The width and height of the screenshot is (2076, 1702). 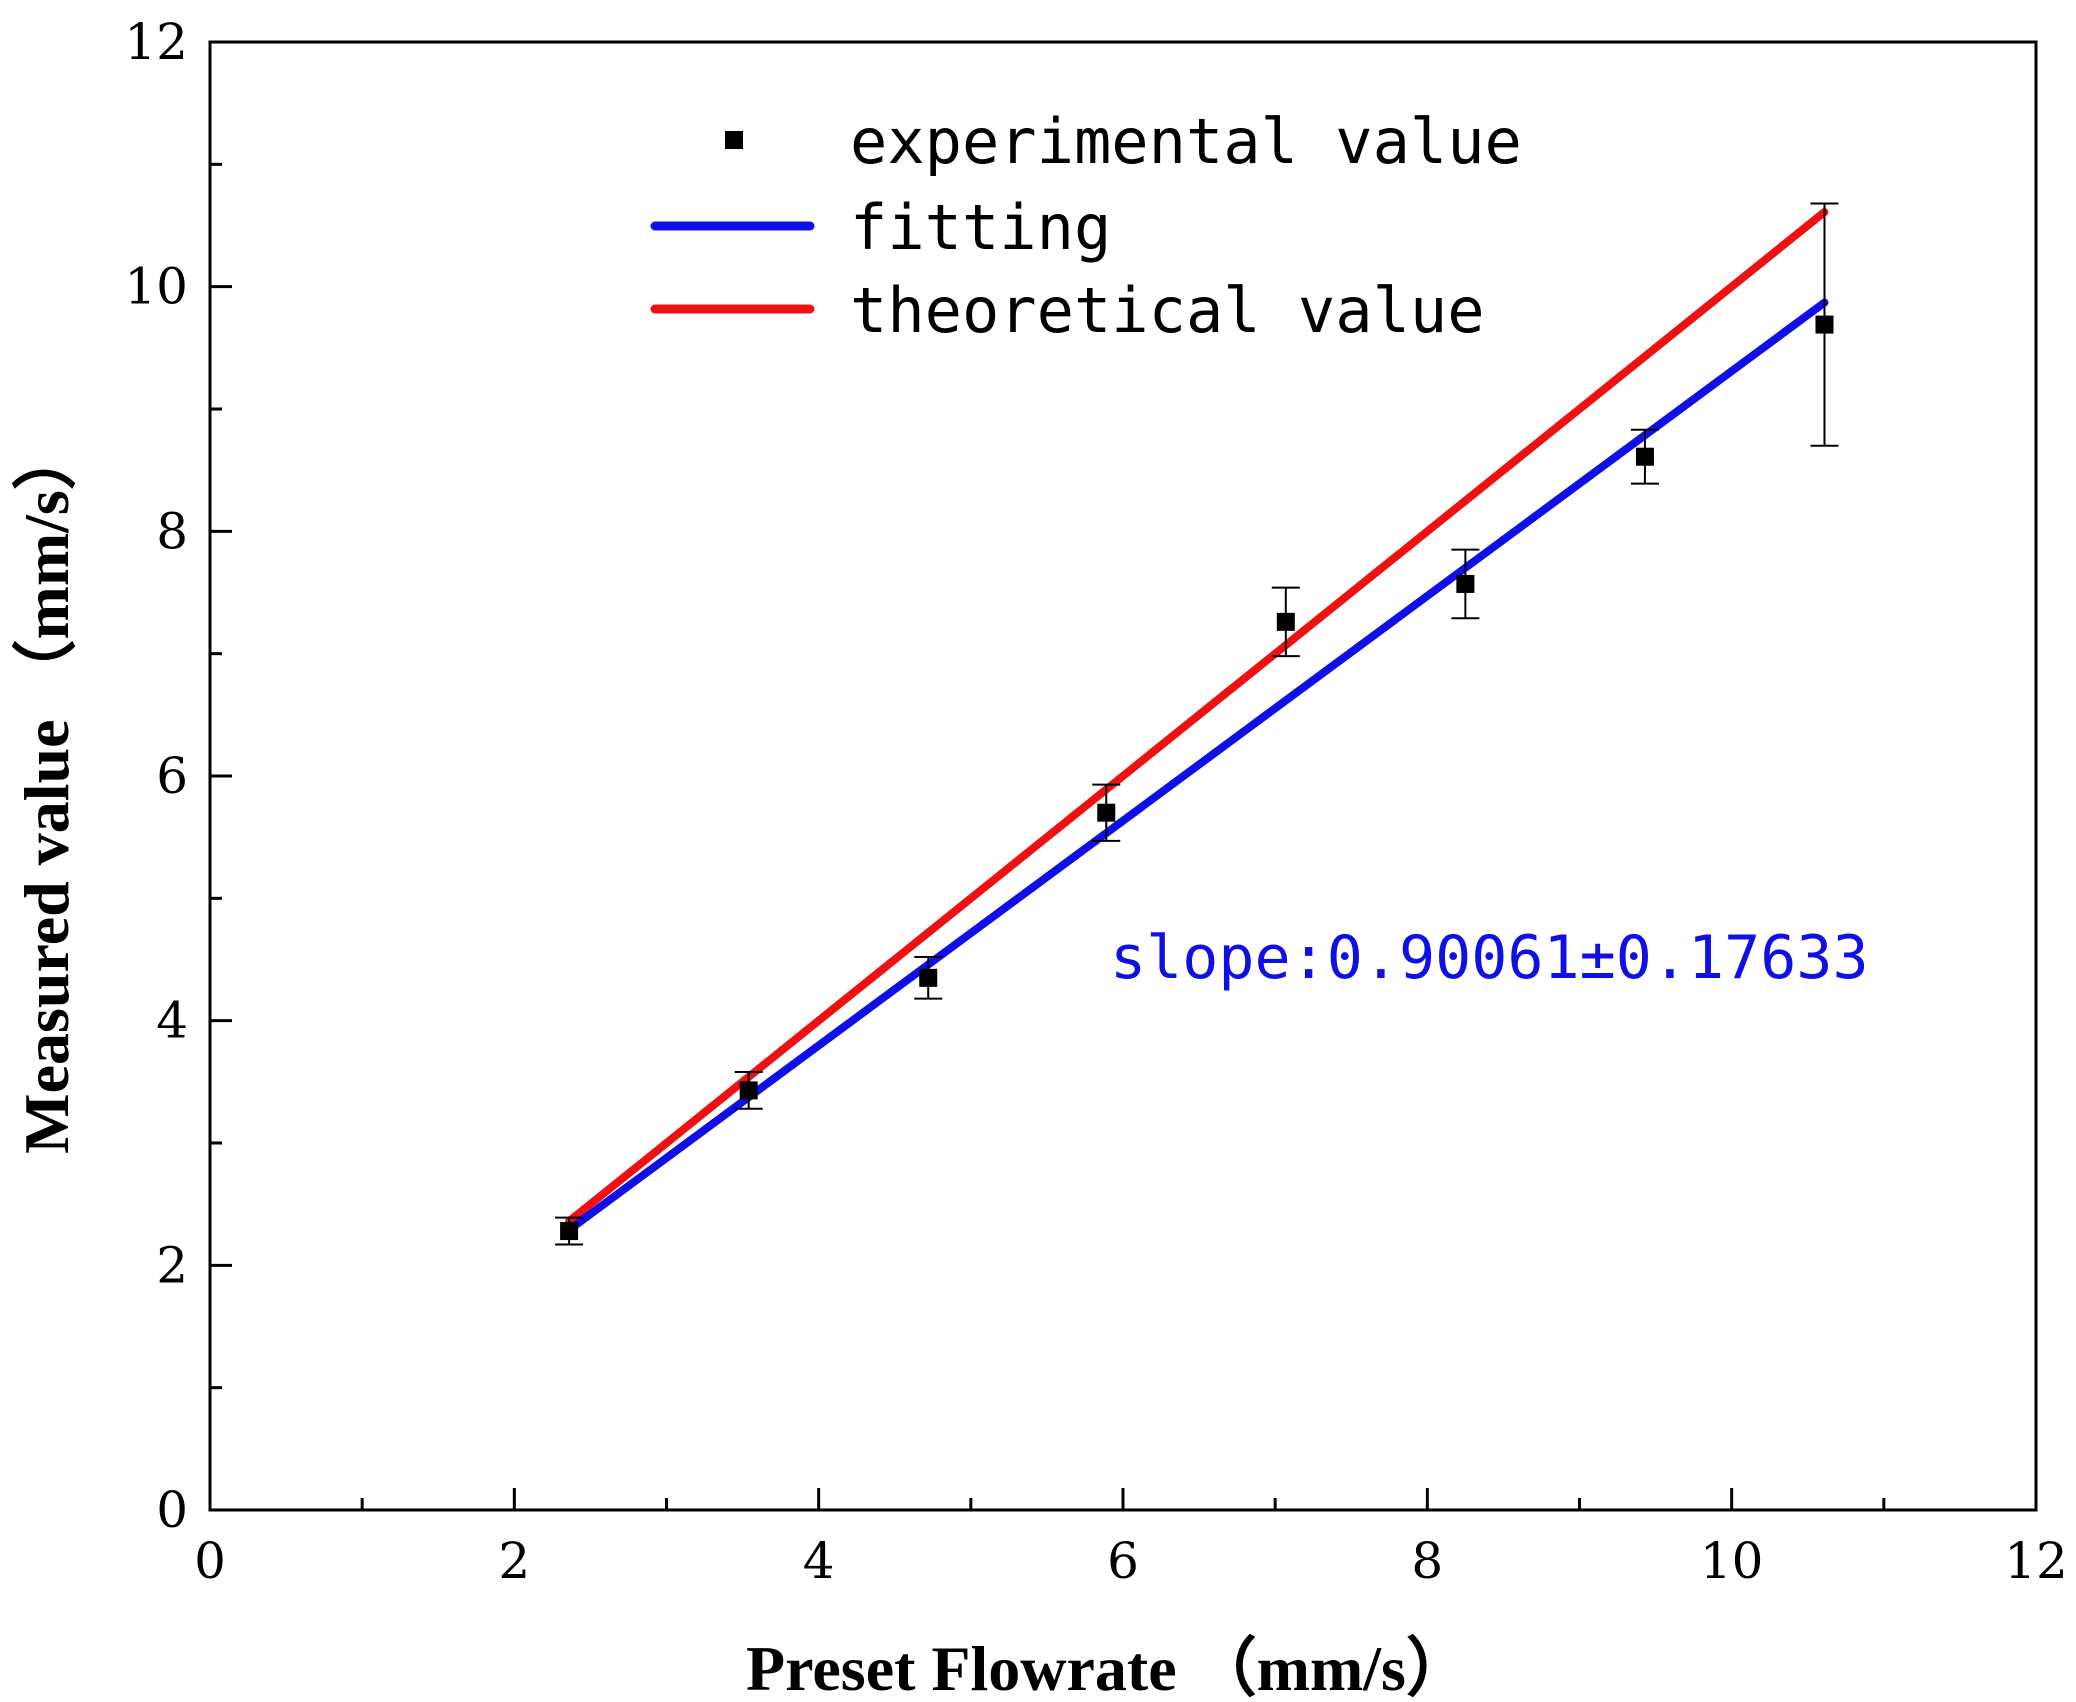 What do you see at coordinates (514, 1561) in the screenshot?
I see `x-tick-label: 2` at bounding box center [514, 1561].